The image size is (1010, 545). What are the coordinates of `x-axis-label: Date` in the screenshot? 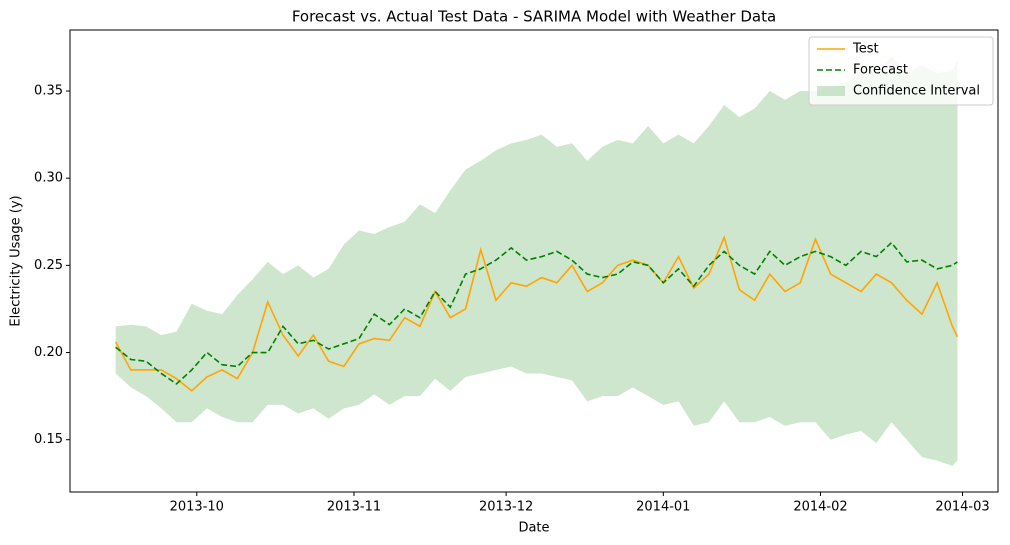 It's located at (533, 528).